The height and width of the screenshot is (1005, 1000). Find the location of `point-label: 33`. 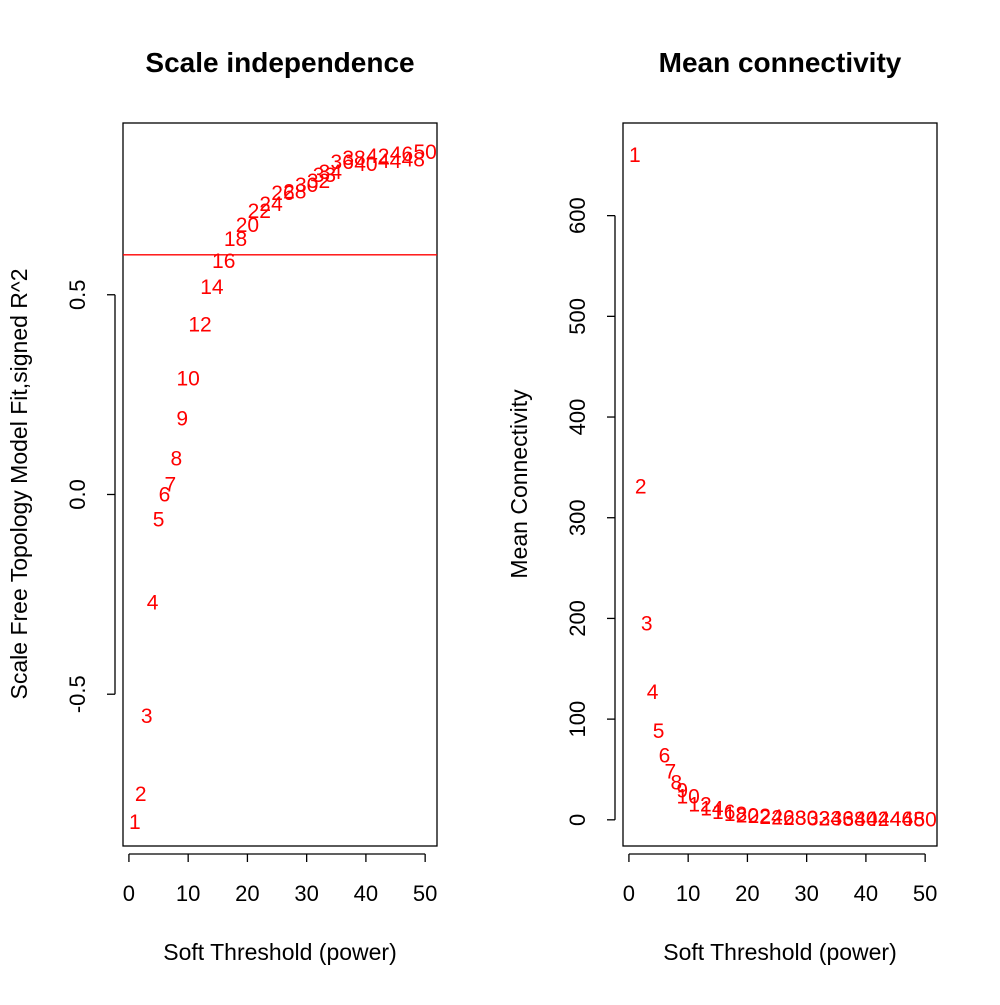

point-label: 33 is located at coordinates (324, 175).